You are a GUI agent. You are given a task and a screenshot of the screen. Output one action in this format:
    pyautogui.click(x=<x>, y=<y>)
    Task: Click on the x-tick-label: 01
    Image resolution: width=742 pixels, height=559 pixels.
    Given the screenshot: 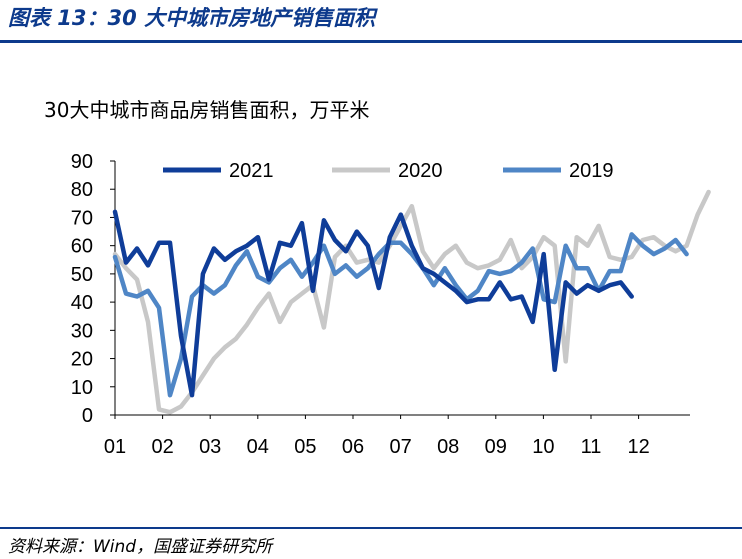 What is the action you would take?
    pyautogui.click(x=115, y=447)
    